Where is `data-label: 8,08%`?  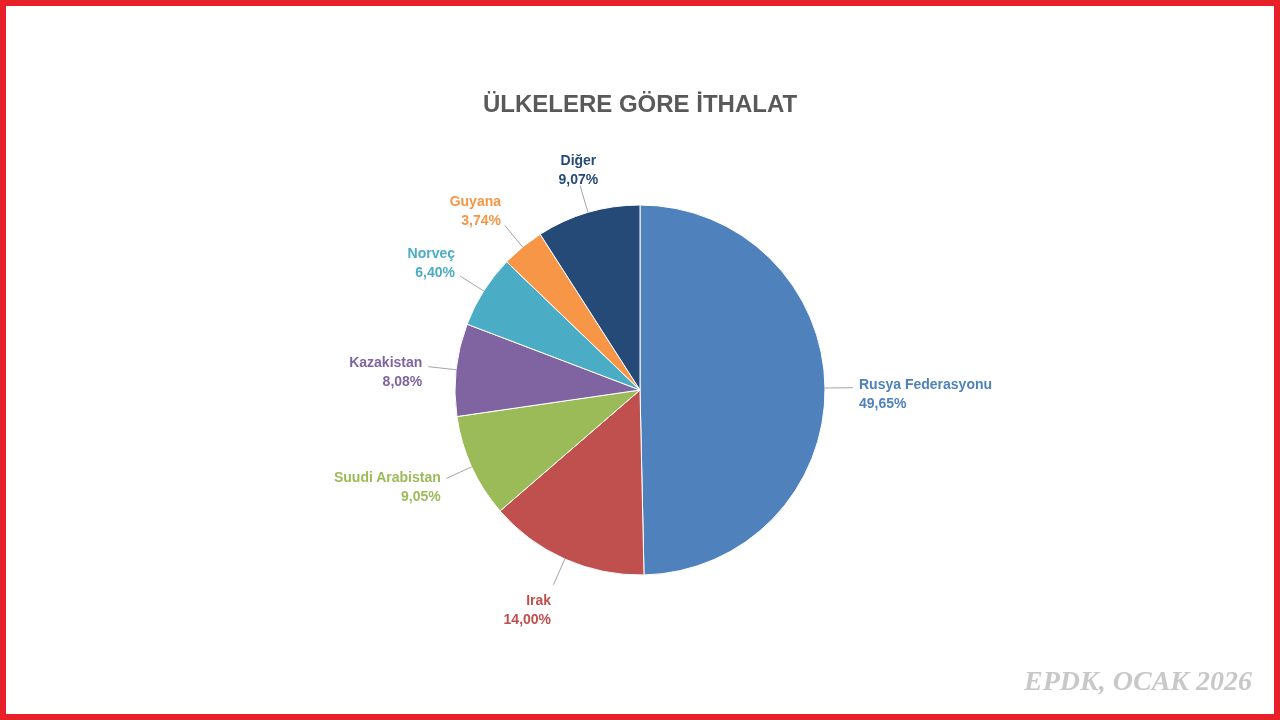
data-label: 8,08% is located at coordinates (402, 381).